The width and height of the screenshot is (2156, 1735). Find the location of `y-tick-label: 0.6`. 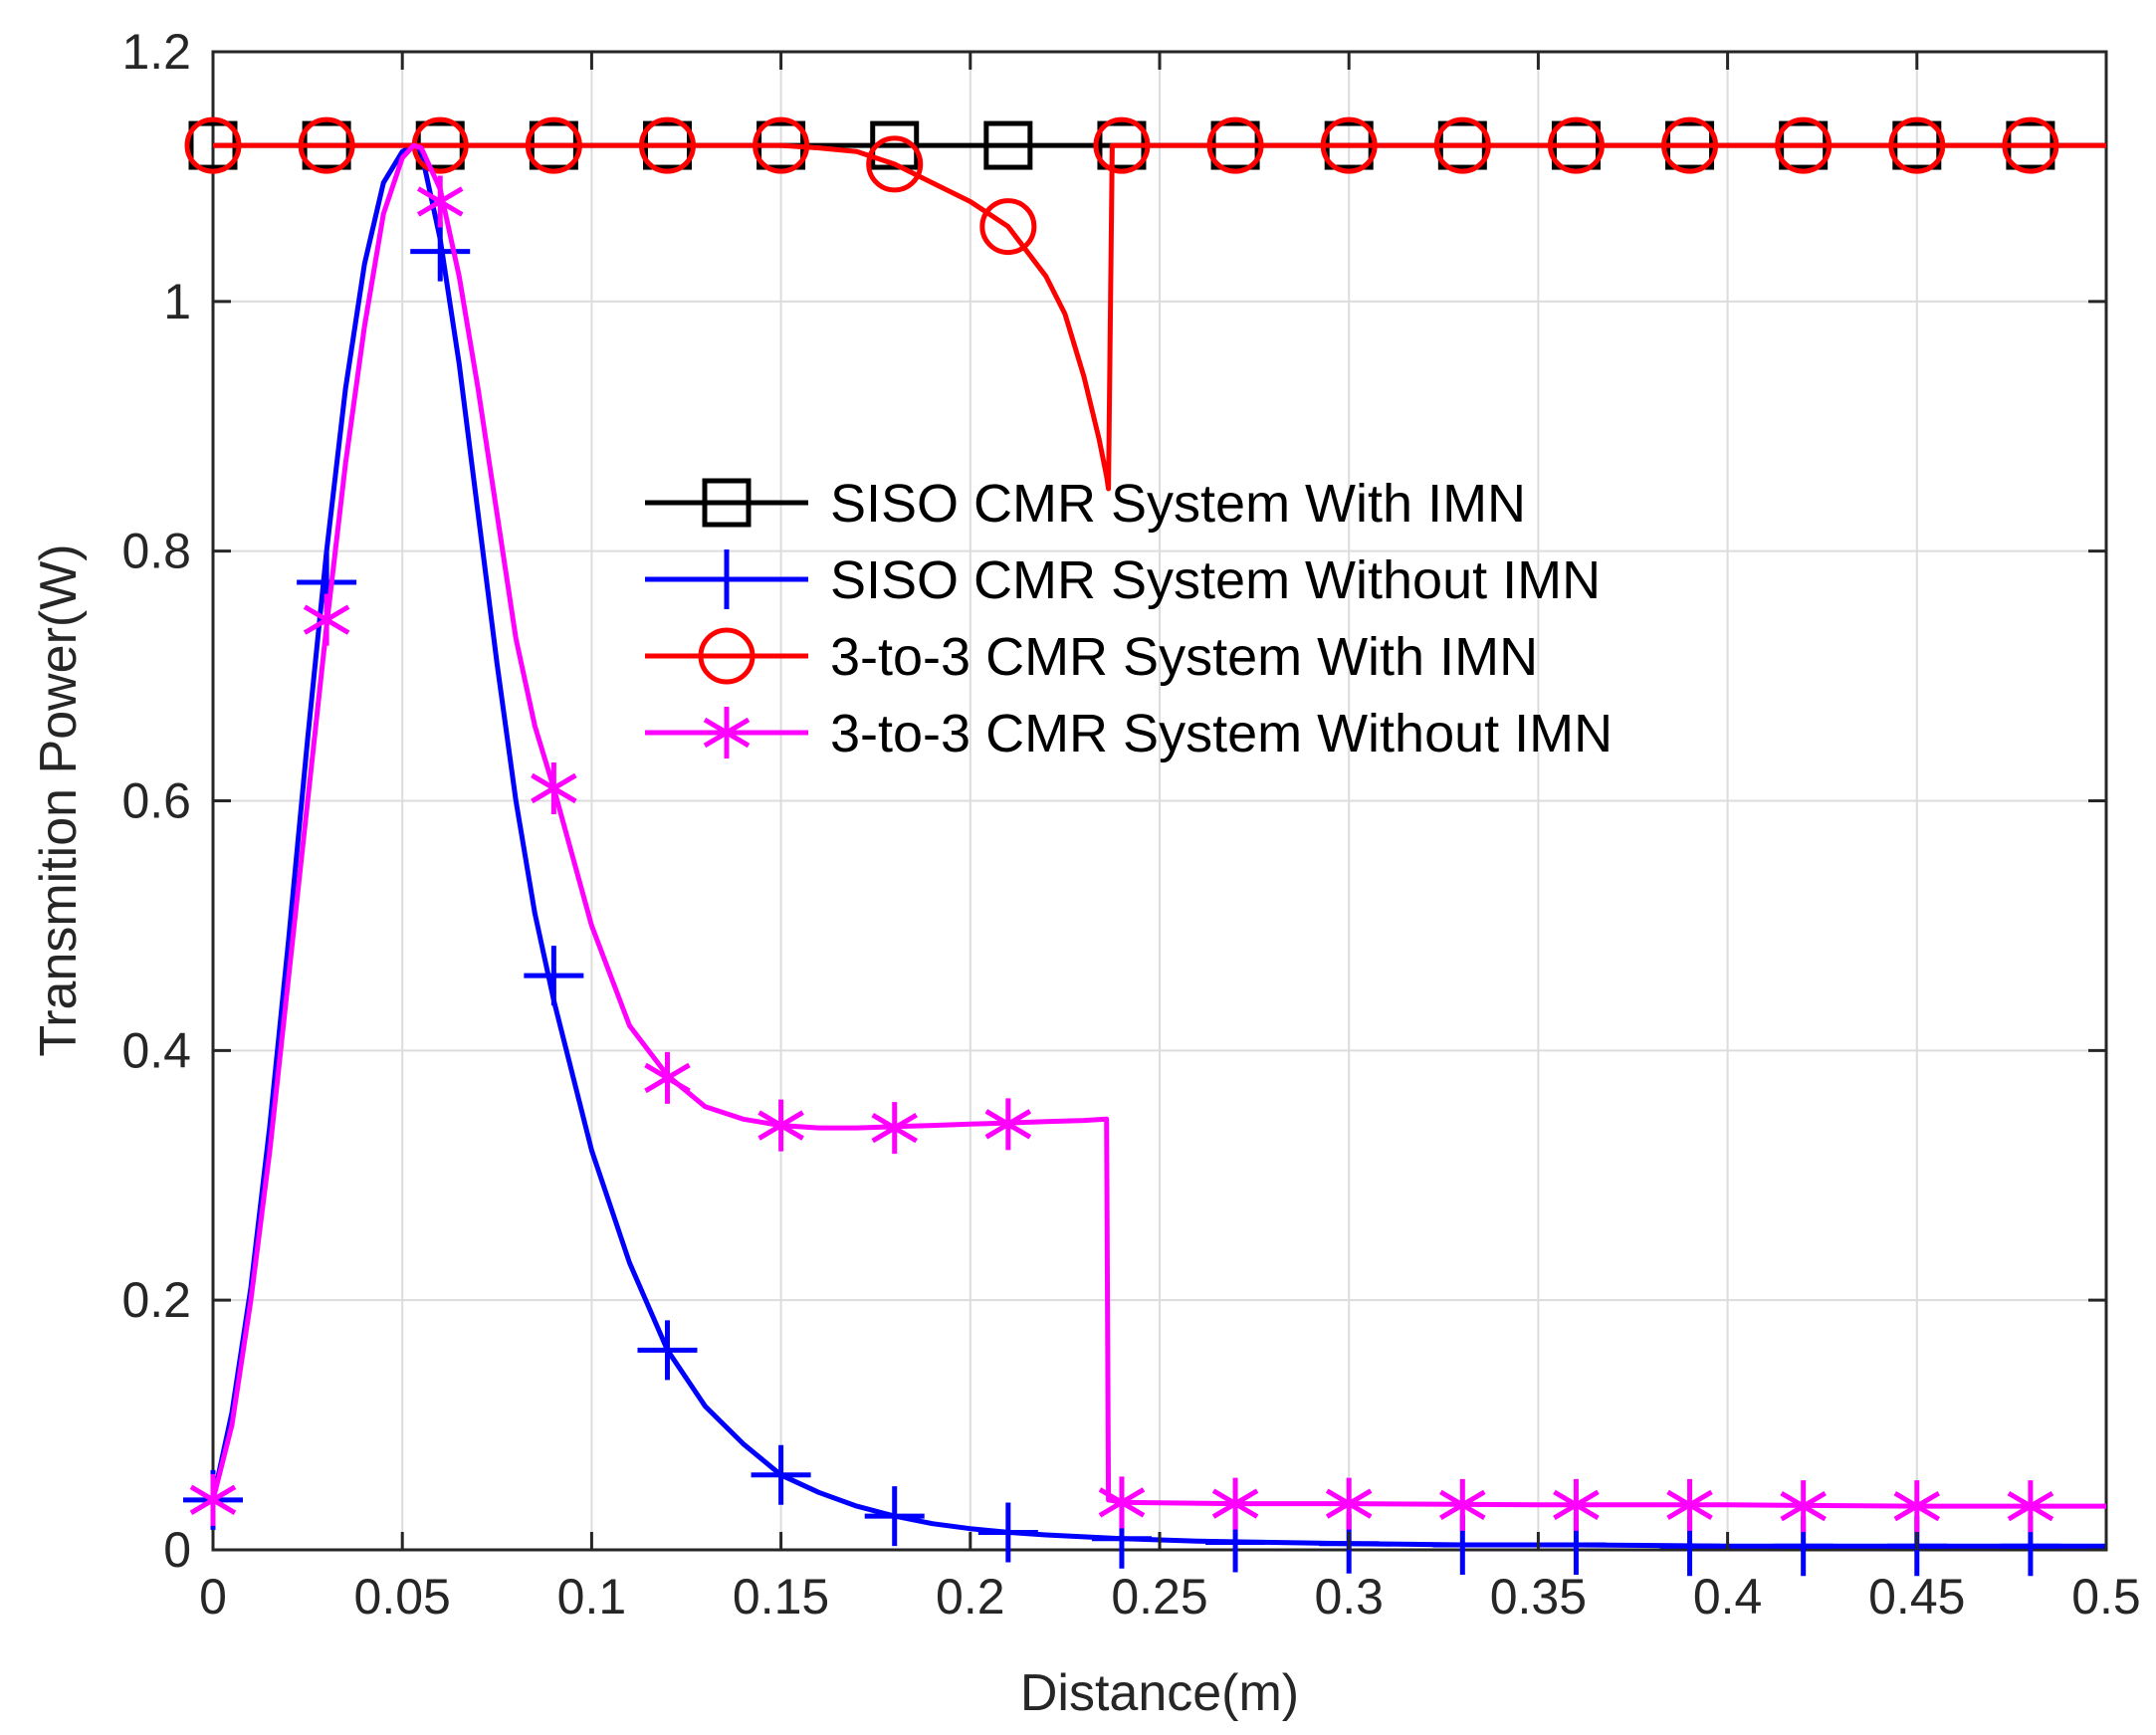

y-tick-label: 0.6 is located at coordinates (156, 801).